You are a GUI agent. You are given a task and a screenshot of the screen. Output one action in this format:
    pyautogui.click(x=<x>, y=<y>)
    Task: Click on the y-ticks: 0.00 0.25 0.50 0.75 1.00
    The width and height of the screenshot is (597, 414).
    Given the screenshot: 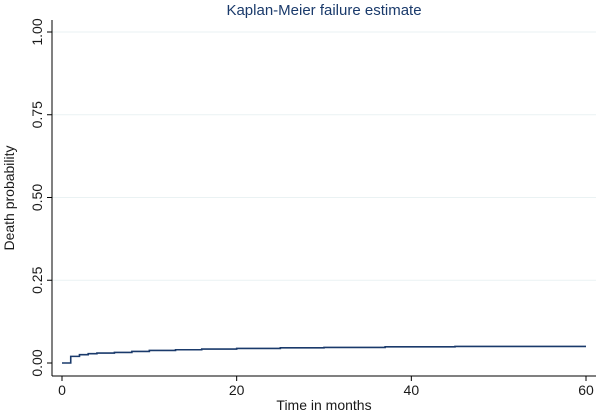 What is the action you would take?
    pyautogui.click(x=40, y=197)
    